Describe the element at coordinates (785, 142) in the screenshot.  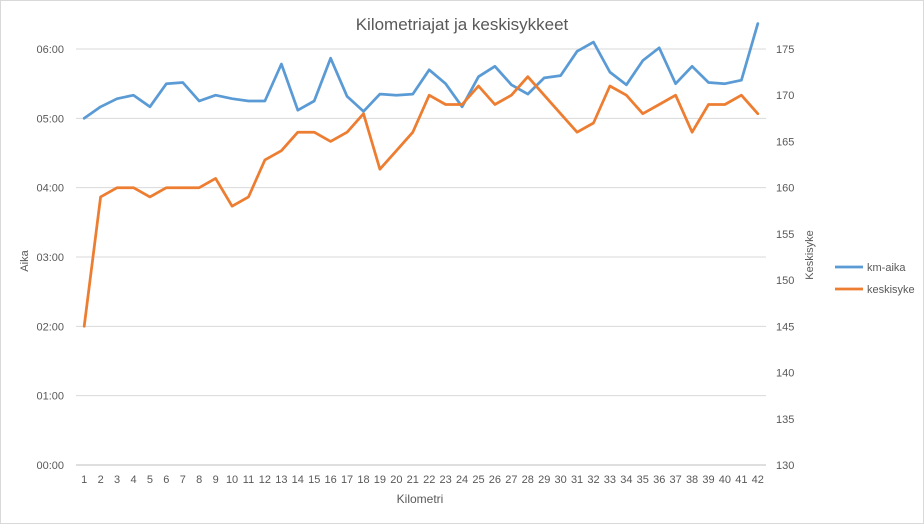
I see `right-tick-label: 165` at that location.